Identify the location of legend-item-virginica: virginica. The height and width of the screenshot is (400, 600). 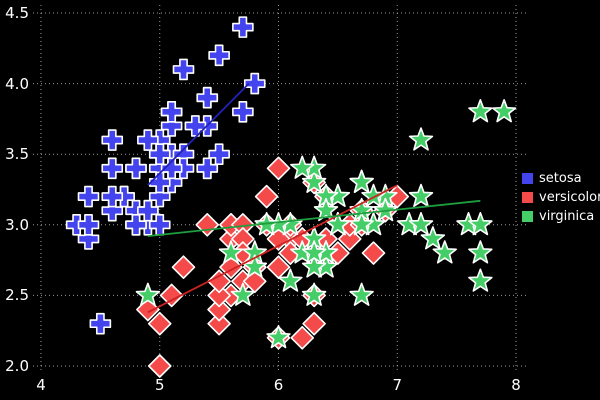
(561, 216).